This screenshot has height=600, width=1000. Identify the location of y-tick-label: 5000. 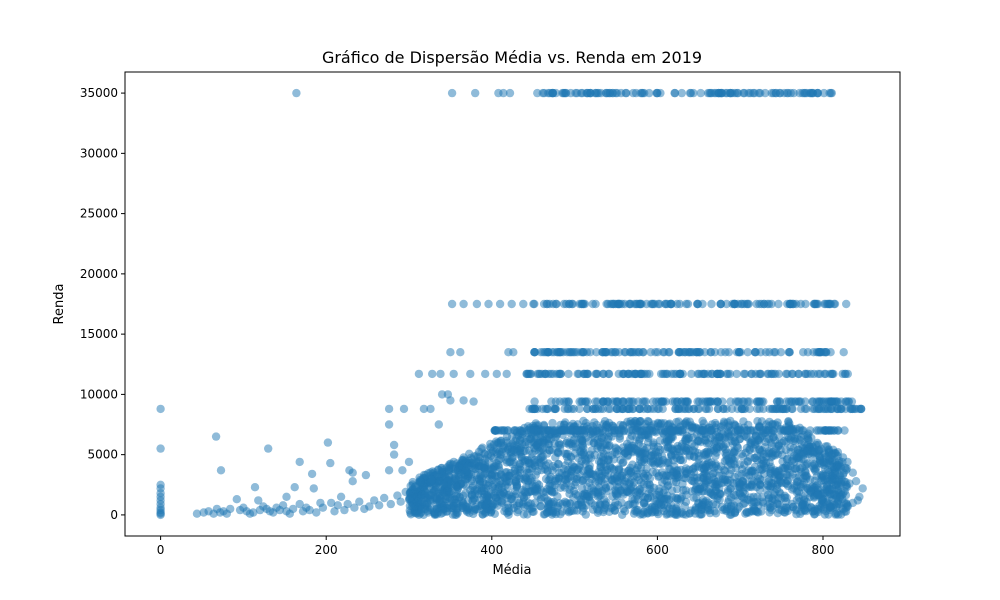
(102, 455).